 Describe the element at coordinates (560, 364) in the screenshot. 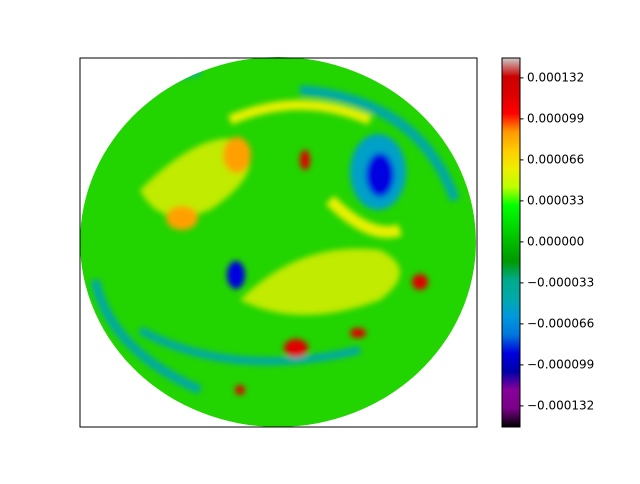

I see `colorbar-tick-label: −0.000099` at that location.